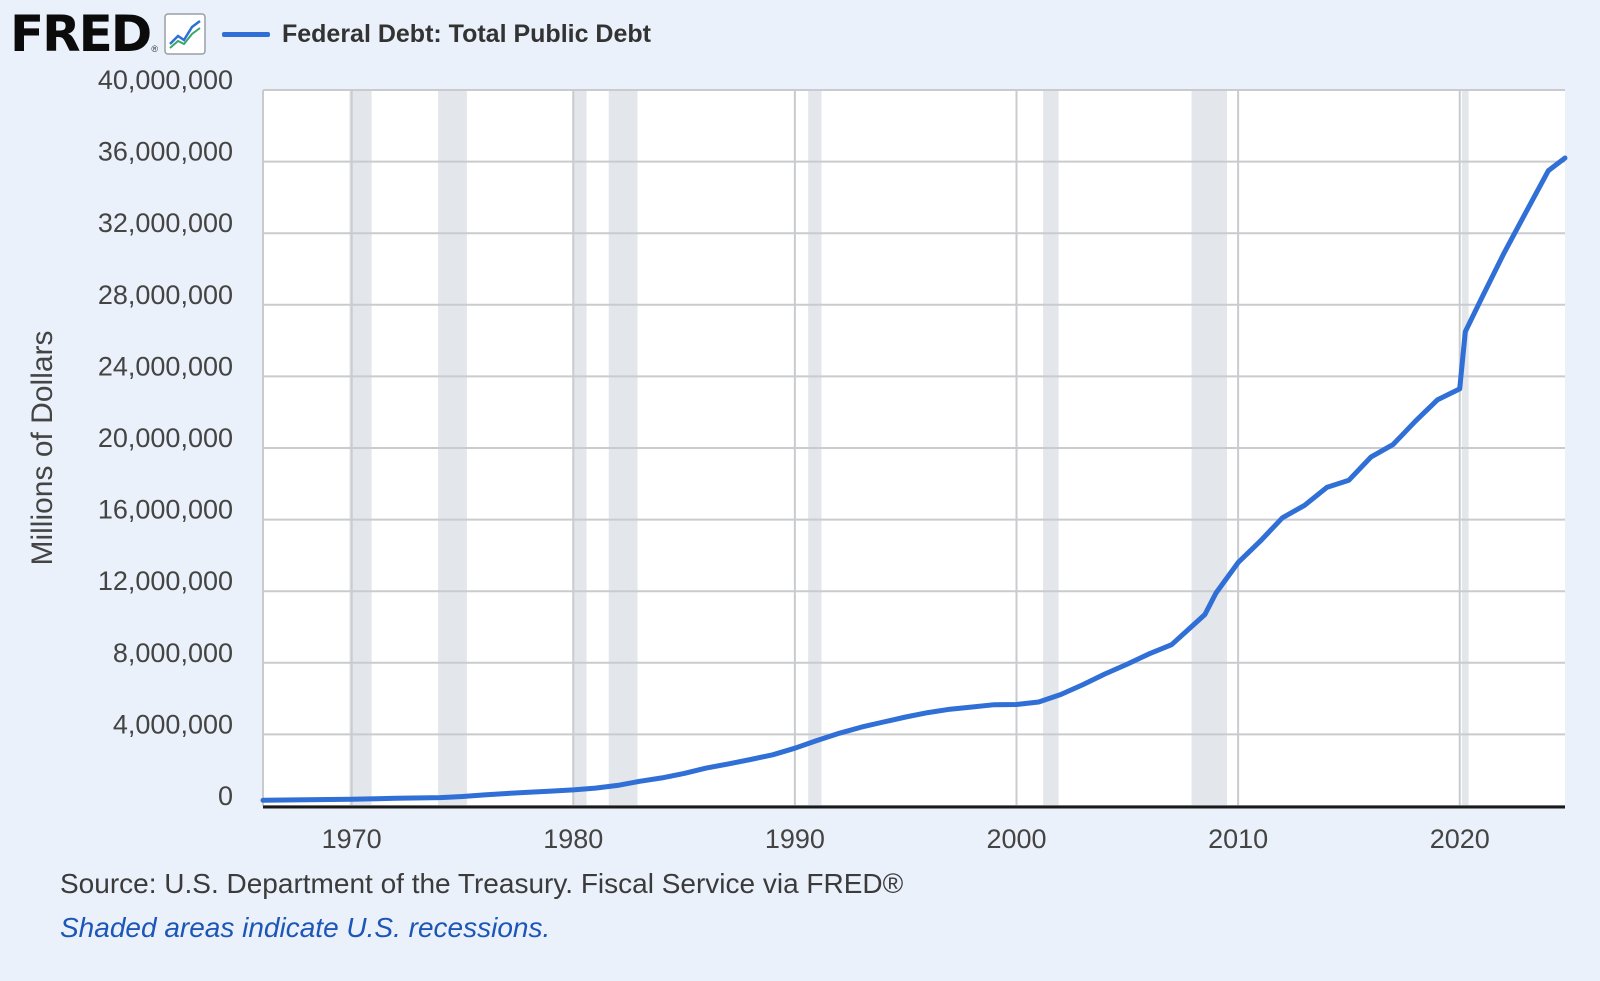 The height and width of the screenshot is (981, 1600). I want to click on fred-logo: FRED, so click(81, 34).